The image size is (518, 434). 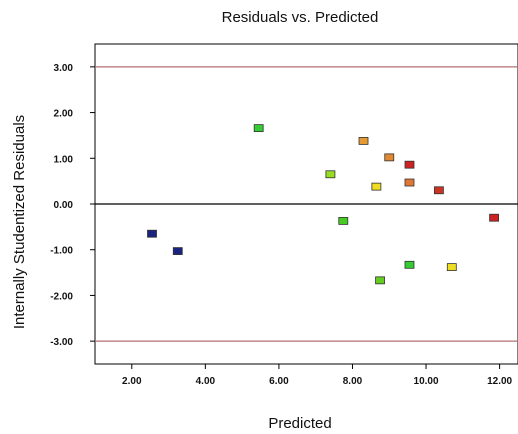 I want to click on y-tick-label: -3.00, so click(x=61, y=342).